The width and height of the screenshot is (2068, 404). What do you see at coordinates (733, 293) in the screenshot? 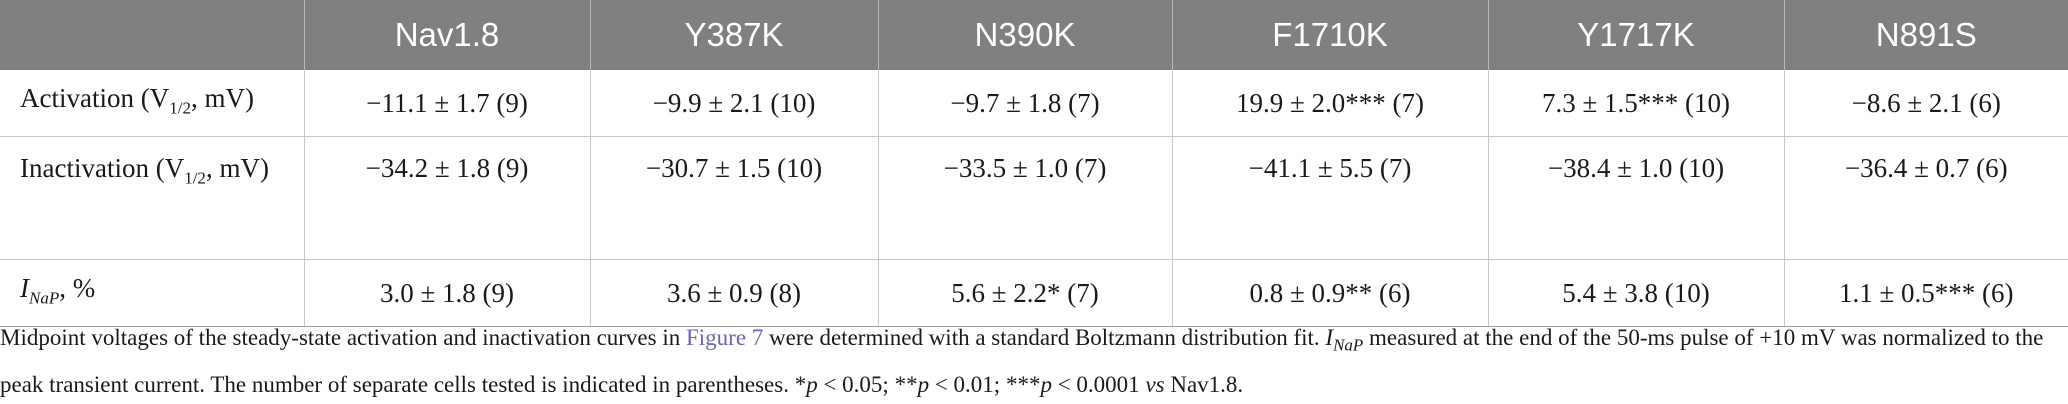
I see `table-cell: 3.6 ± 0.9 (8)` at bounding box center [733, 293].